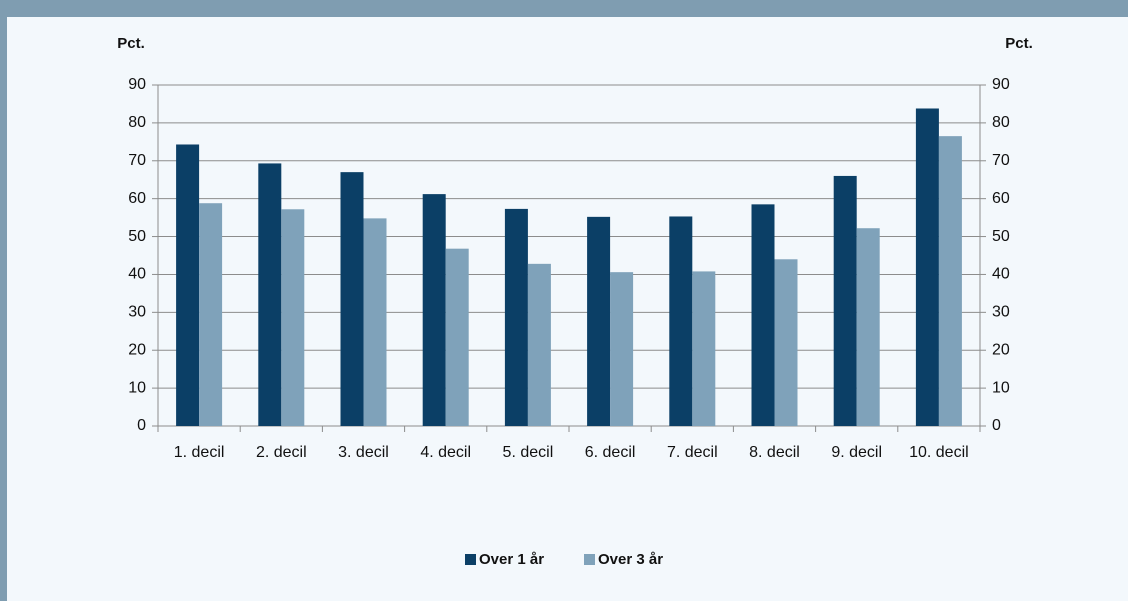  I want to click on legend-label: Over 1 år, so click(511, 559).